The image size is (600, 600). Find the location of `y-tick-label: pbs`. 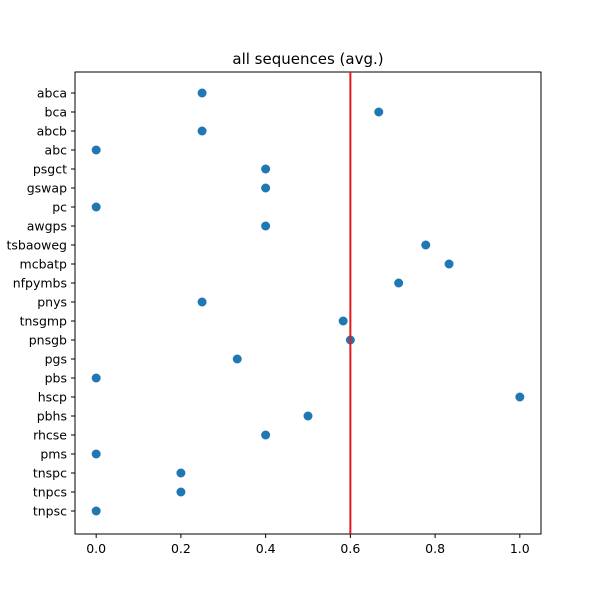

y-tick-label: pbs is located at coordinates (56, 378).